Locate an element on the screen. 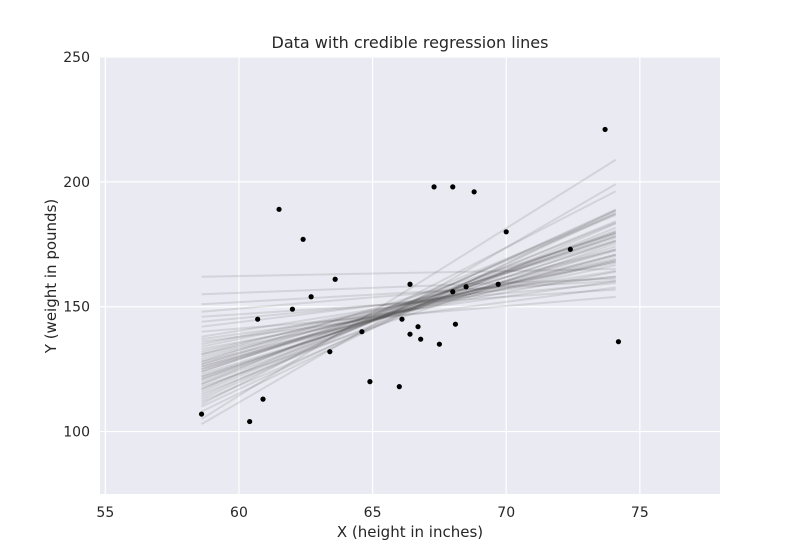 The image size is (800, 550). y-tick-label: 250 is located at coordinates (76, 58).